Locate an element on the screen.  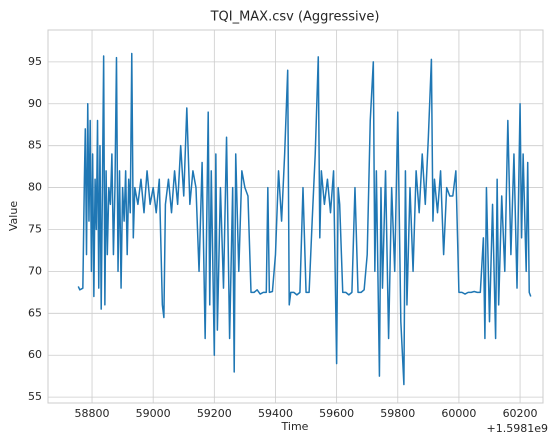
y-tick-label: 90 is located at coordinates (35, 103).